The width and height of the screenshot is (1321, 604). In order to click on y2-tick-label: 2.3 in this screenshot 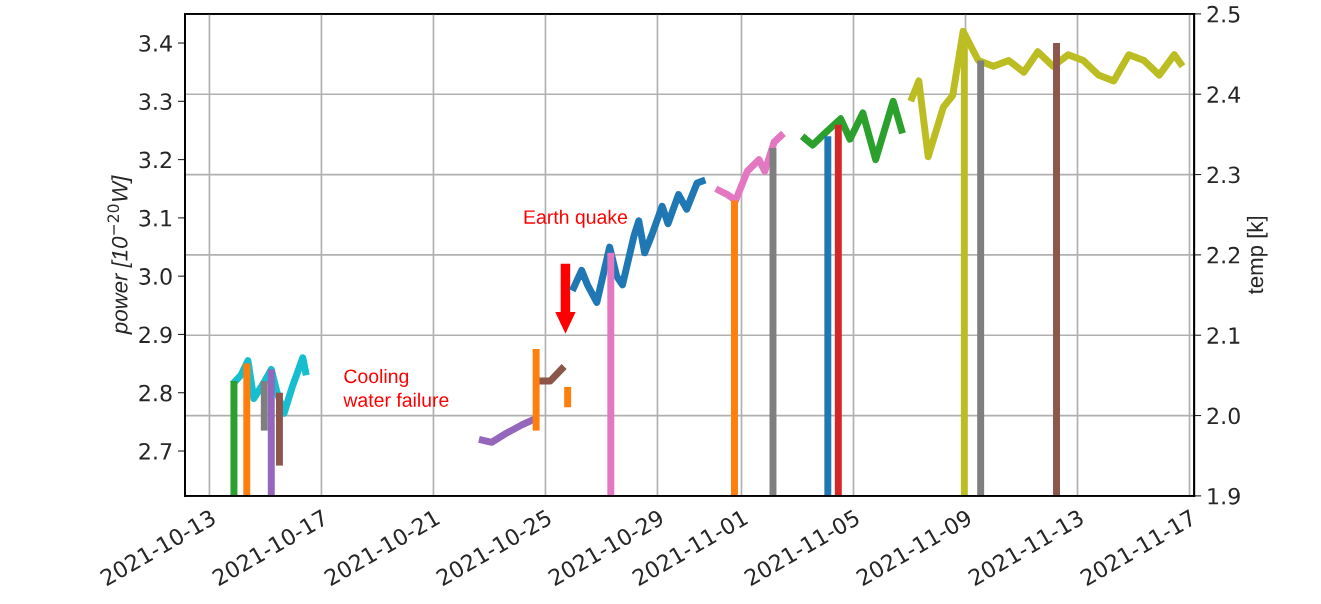, I will do `click(1223, 175)`.